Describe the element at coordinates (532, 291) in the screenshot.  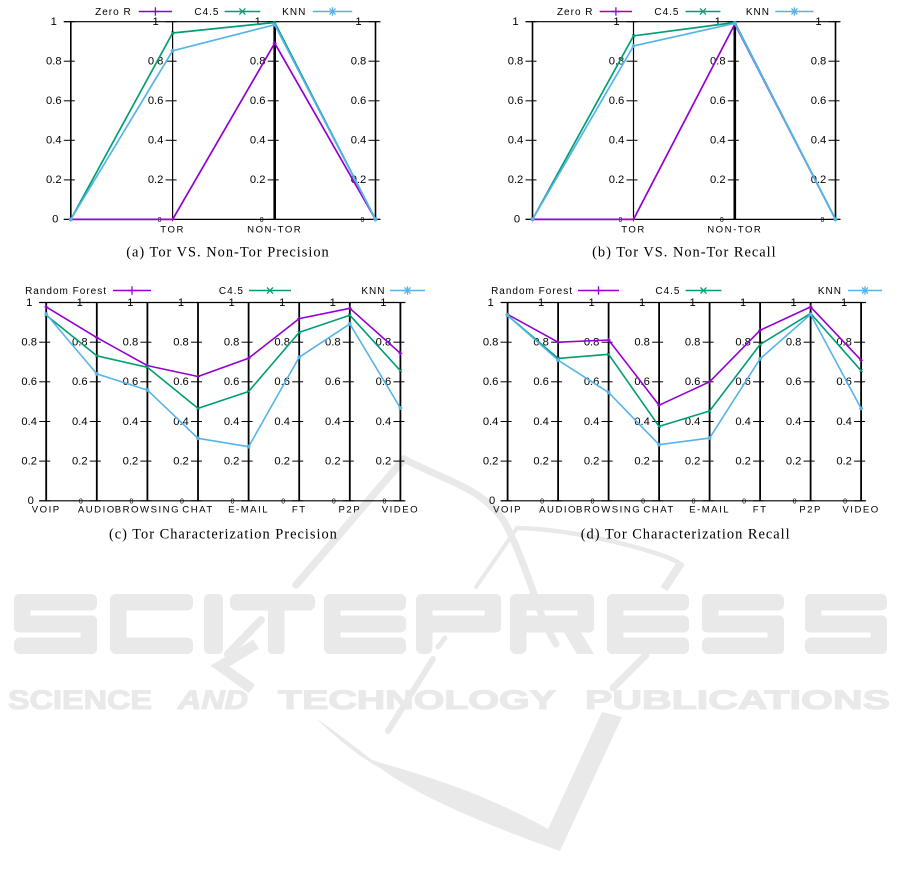
I see `svg-text: Random Forest` at that location.